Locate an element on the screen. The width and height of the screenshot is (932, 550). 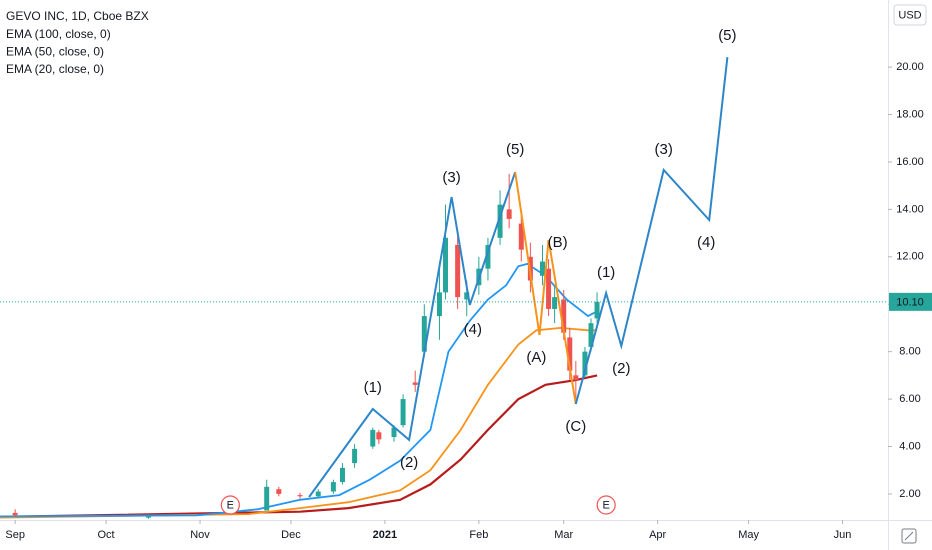
y-tick-label: 12.00 is located at coordinates (910, 257).